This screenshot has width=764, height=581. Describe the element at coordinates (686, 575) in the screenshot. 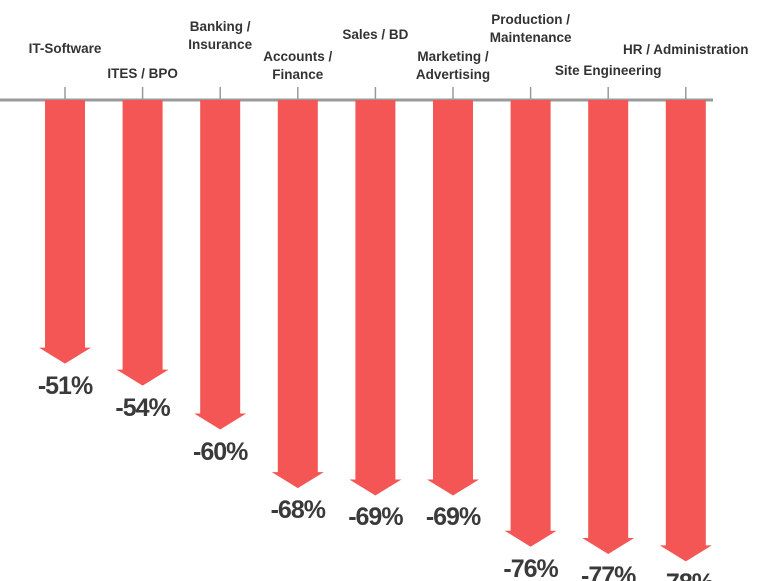

I see `value-label: -78%` at that location.